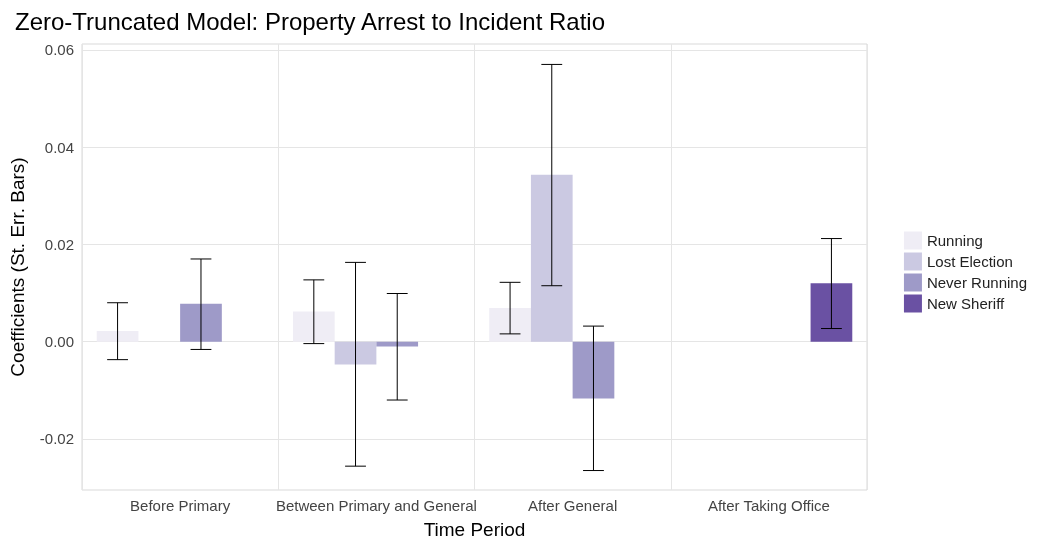  Describe the element at coordinates (376, 505) in the screenshot. I see `x-tick-label: Between Primary and General` at that location.